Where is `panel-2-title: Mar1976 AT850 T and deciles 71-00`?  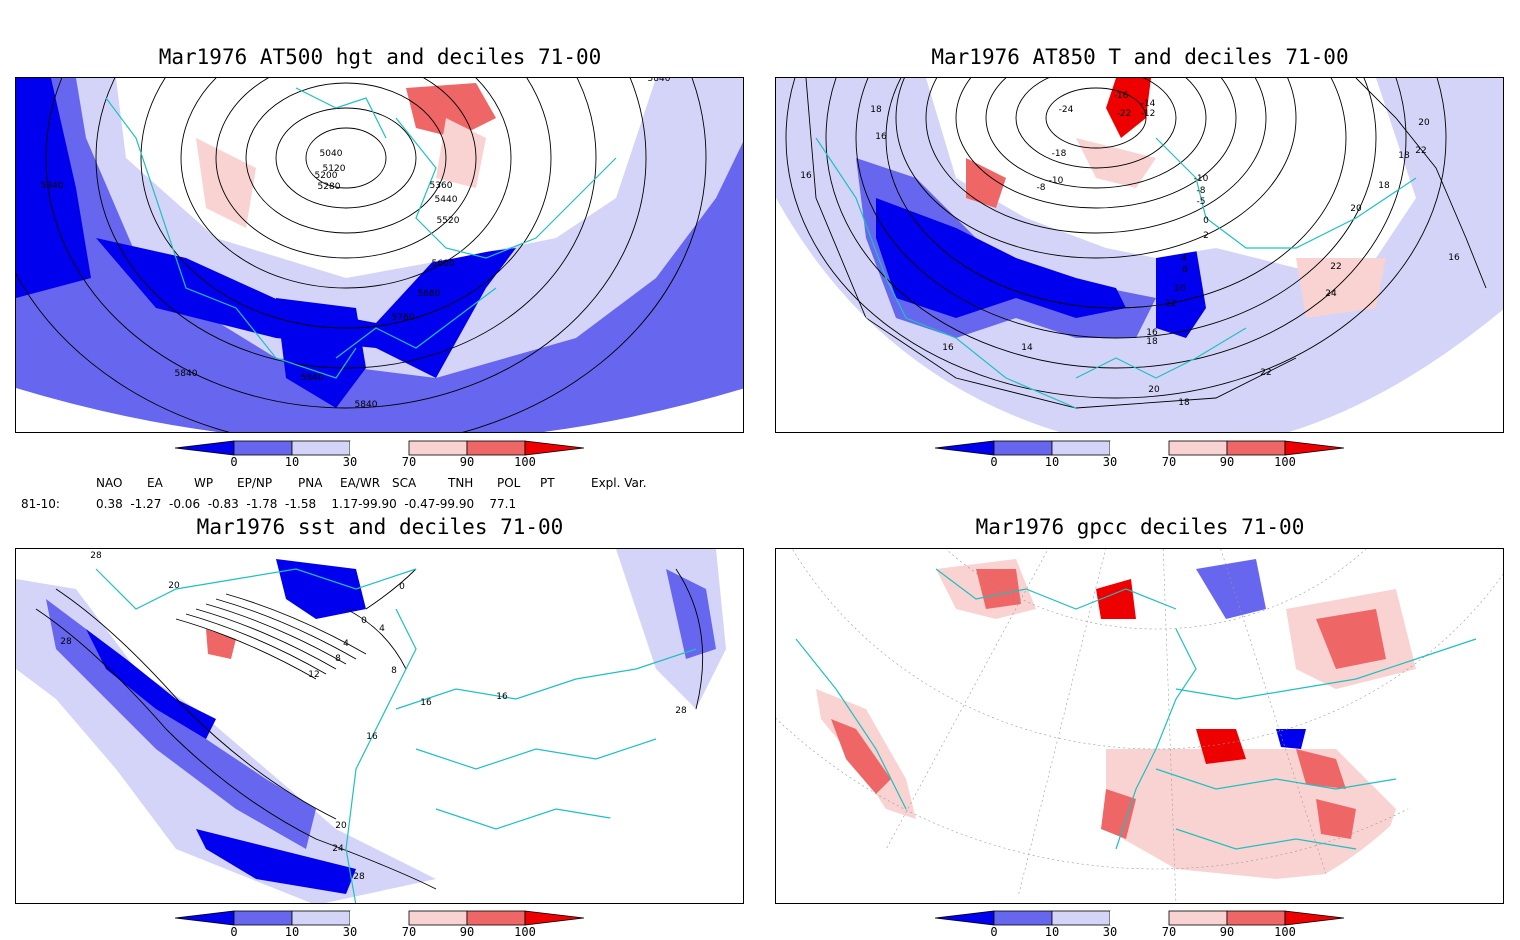 panel-2-title: Mar1976 AT850 T and deciles 71-00 is located at coordinates (1140, 57).